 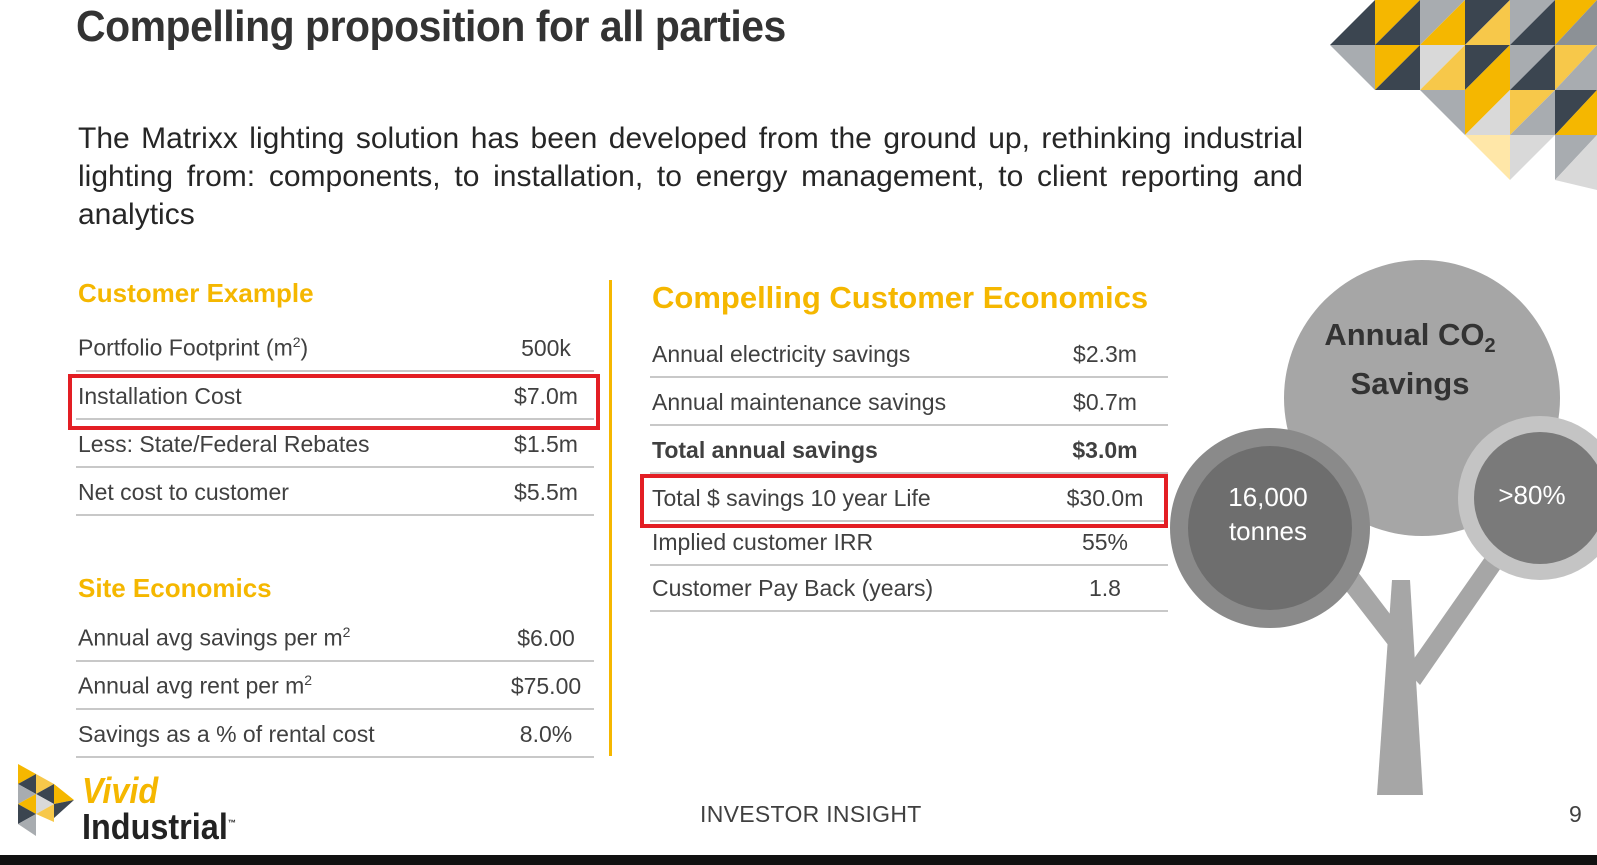 I want to click on table-row: Portfolio Footprint (m2) 500k, so click(x=335, y=347).